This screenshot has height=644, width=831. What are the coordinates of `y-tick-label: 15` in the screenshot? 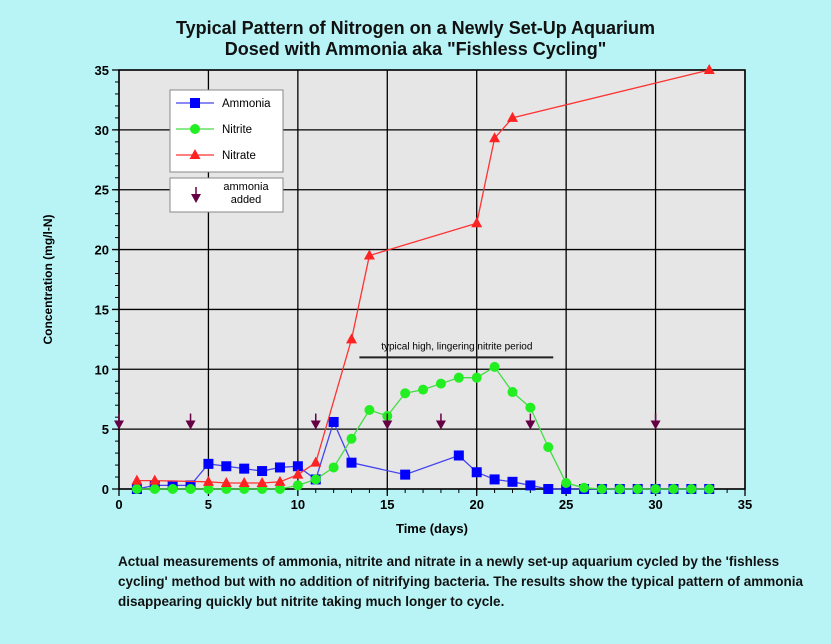 It's located at (102, 309).